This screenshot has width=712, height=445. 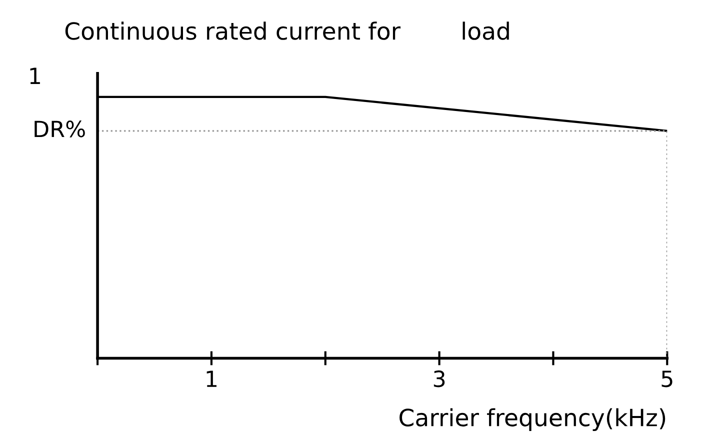 What do you see at coordinates (287, 31) in the screenshot?
I see `chart-title: Continuous rated current for load` at bounding box center [287, 31].